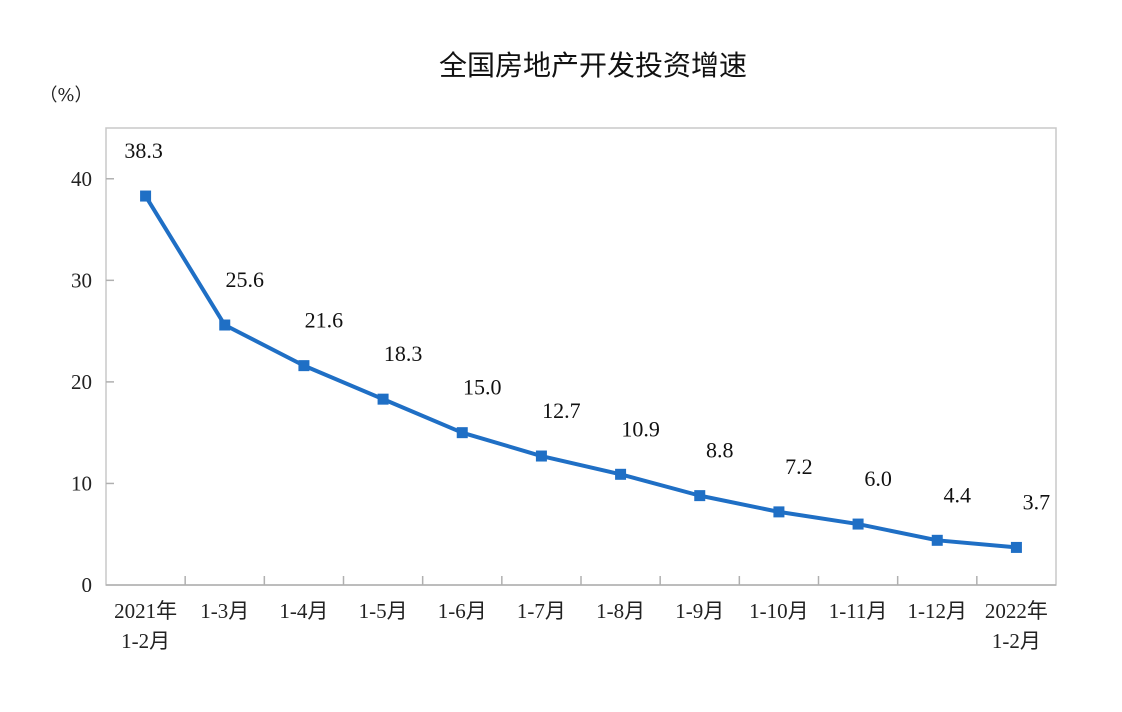  What do you see at coordinates (303, 611) in the screenshot?
I see `x-tick-label: 1-4月` at bounding box center [303, 611].